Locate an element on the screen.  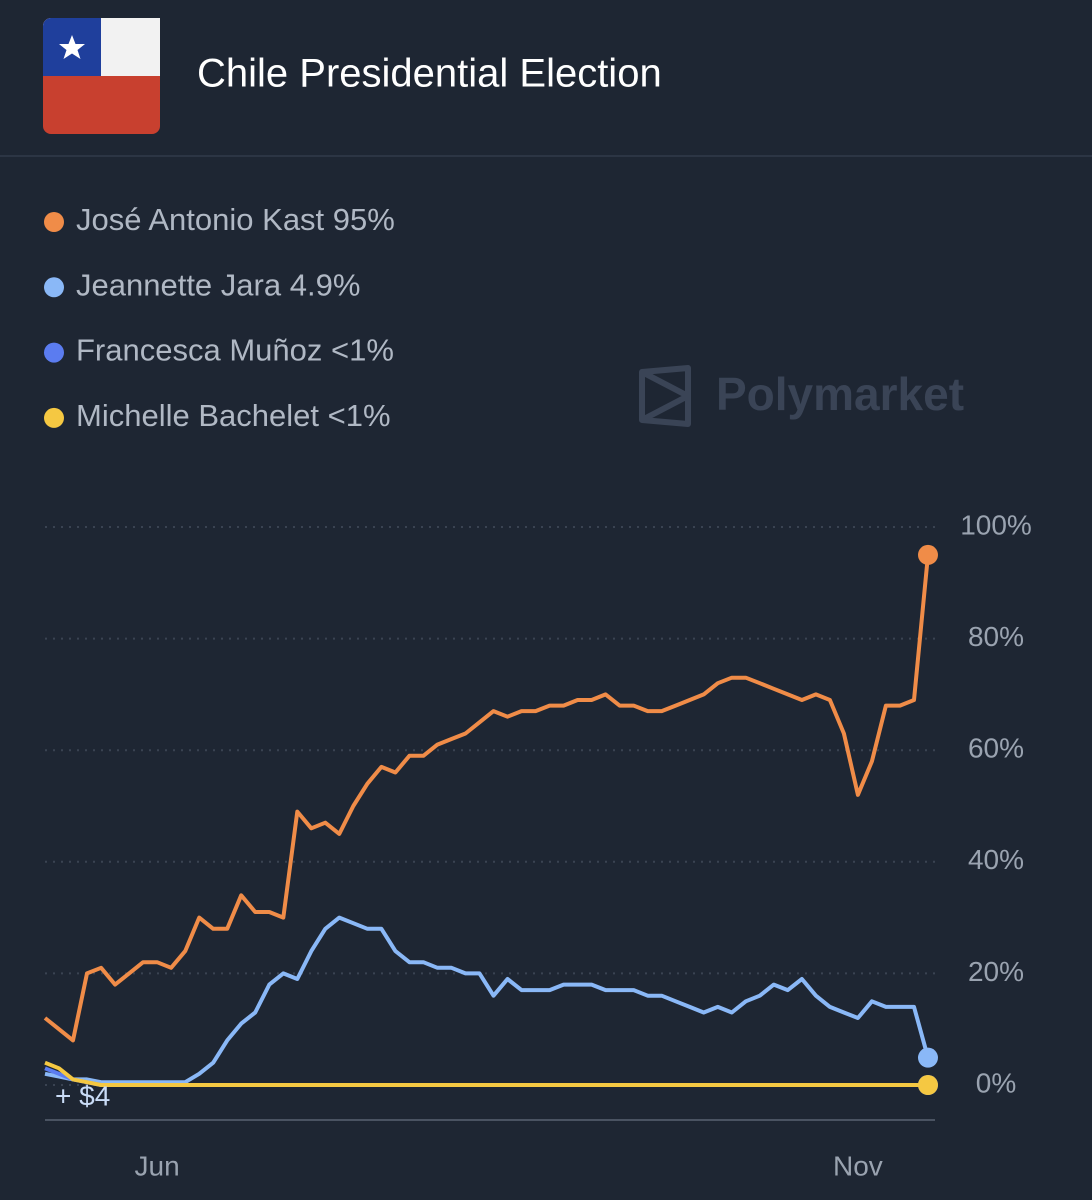
y-tick-label: 0% is located at coordinates (996, 1082).